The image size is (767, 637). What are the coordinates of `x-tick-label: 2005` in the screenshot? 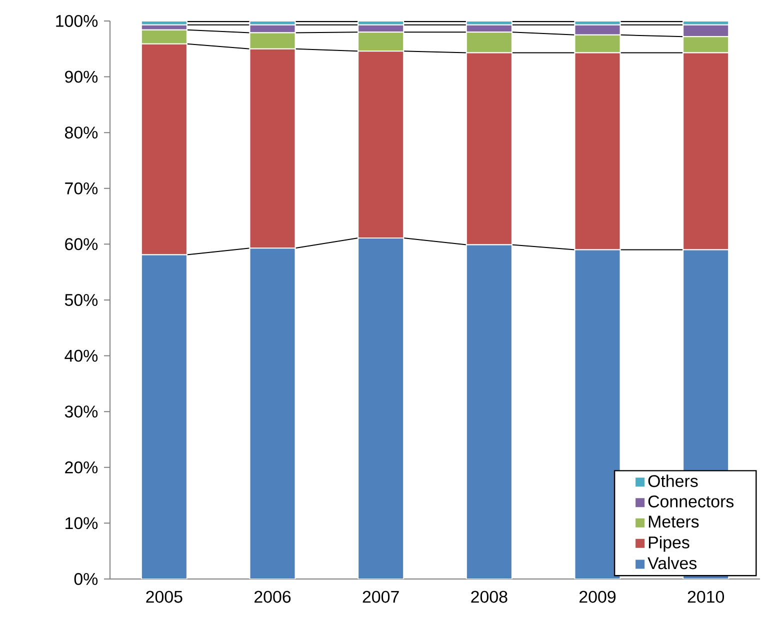 It's located at (164, 596).